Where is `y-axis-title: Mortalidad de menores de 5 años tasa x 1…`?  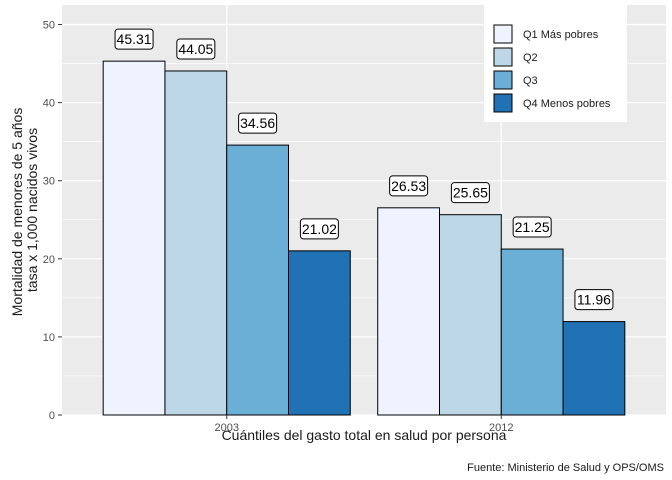 y-axis-title: Mortalidad de menores de 5 años tasa x 1… is located at coordinates (24, 210).